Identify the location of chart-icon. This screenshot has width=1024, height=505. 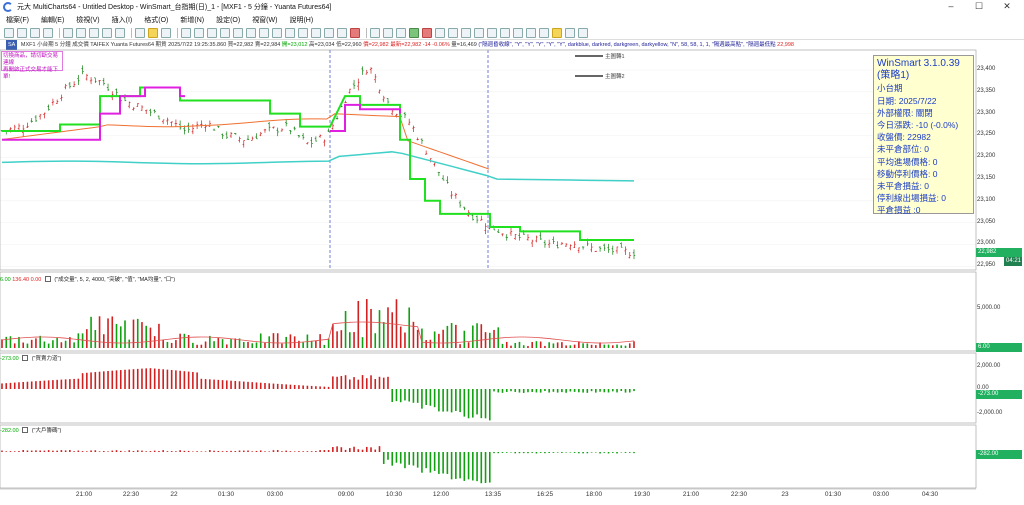
(140, 32).